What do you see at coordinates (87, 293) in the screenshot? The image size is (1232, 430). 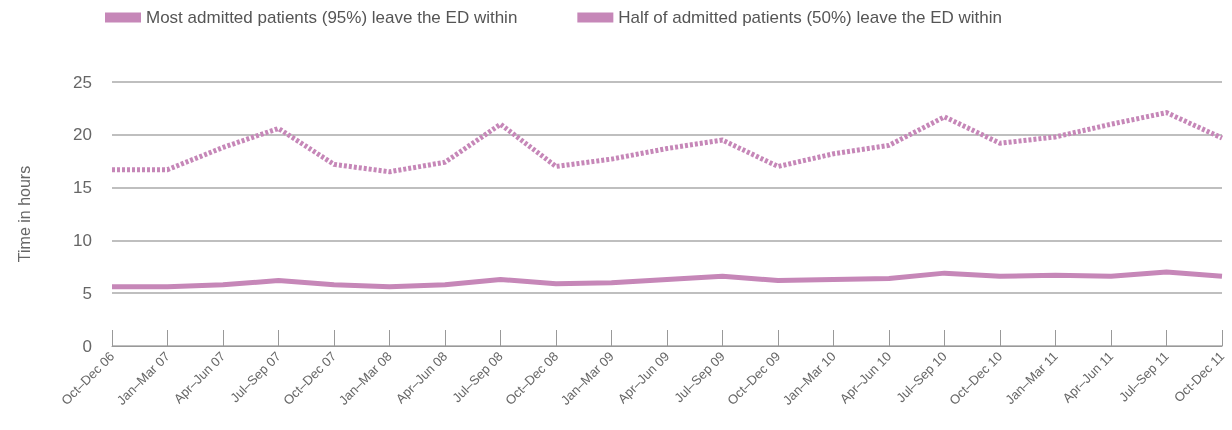 I see `y-tick-label: 5` at bounding box center [87, 293].